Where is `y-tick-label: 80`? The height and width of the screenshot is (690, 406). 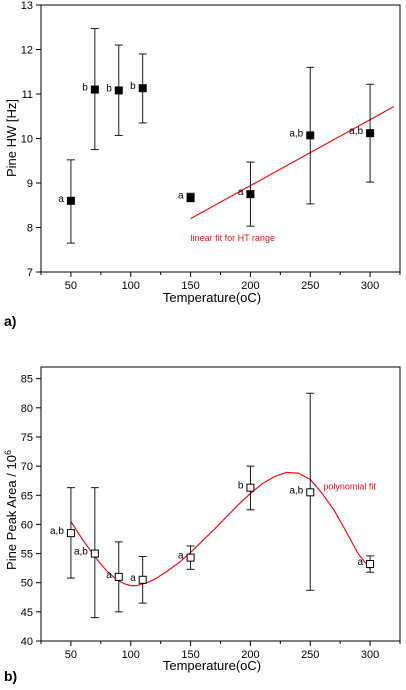 y-tick-label: 80 is located at coordinates (27, 409).